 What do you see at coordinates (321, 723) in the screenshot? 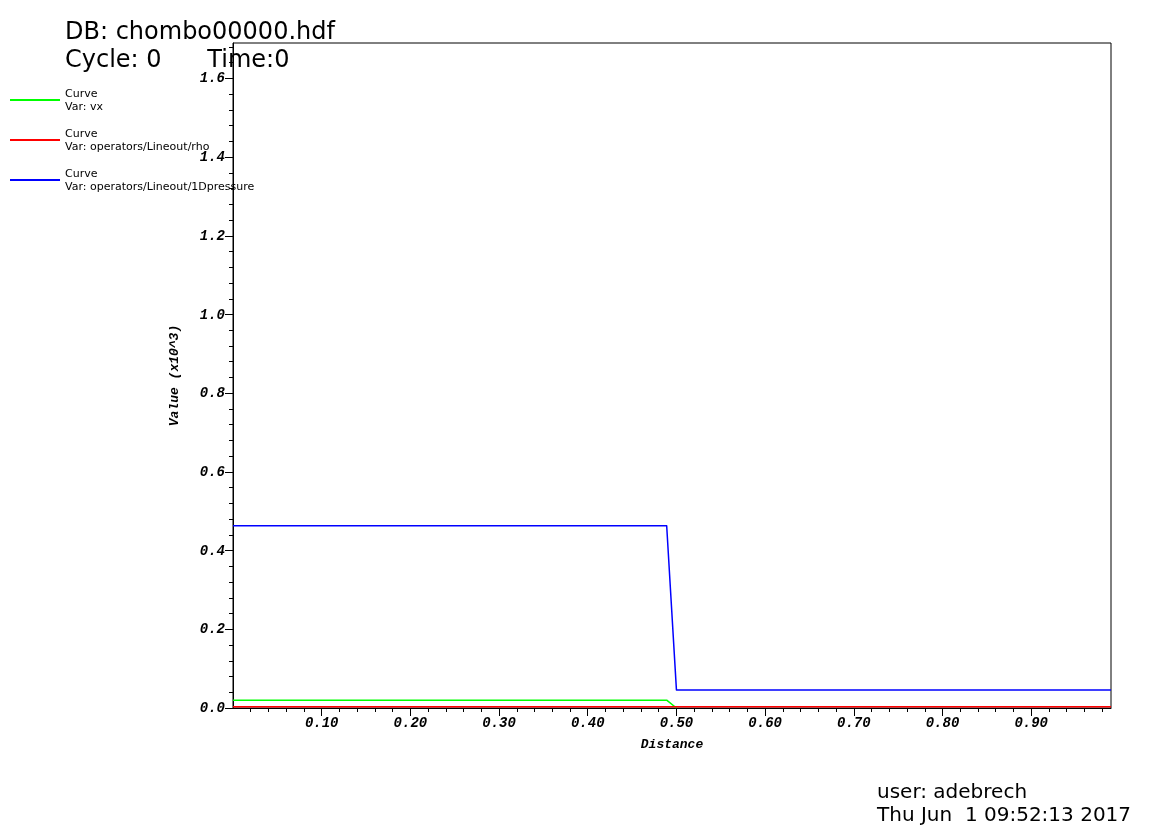
I see `x-tick-label: 0.10` at bounding box center [321, 723].